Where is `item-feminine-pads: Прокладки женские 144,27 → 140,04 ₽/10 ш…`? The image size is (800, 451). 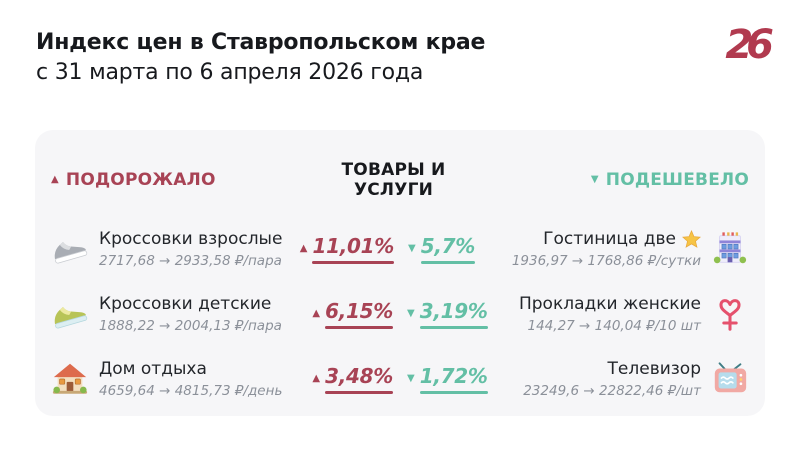 item-feminine-pads: Прокладки женские 144,27 → 140,04 ₽/10 ш… is located at coordinates (615, 314).